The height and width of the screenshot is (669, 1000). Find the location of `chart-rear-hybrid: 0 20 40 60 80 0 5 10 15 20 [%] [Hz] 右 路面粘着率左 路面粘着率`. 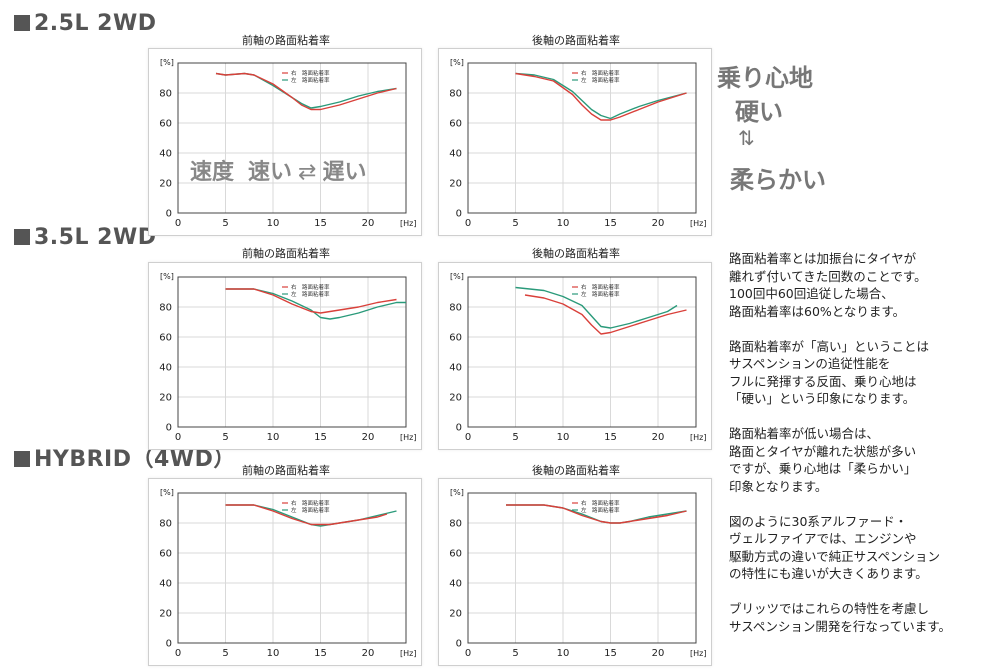

chart-rear-hybrid: 0 20 40 60 80 0 5 10 15 20 [%] [Hz] 右 路面粘着率左 路面粘着率 is located at coordinates (575, 572).